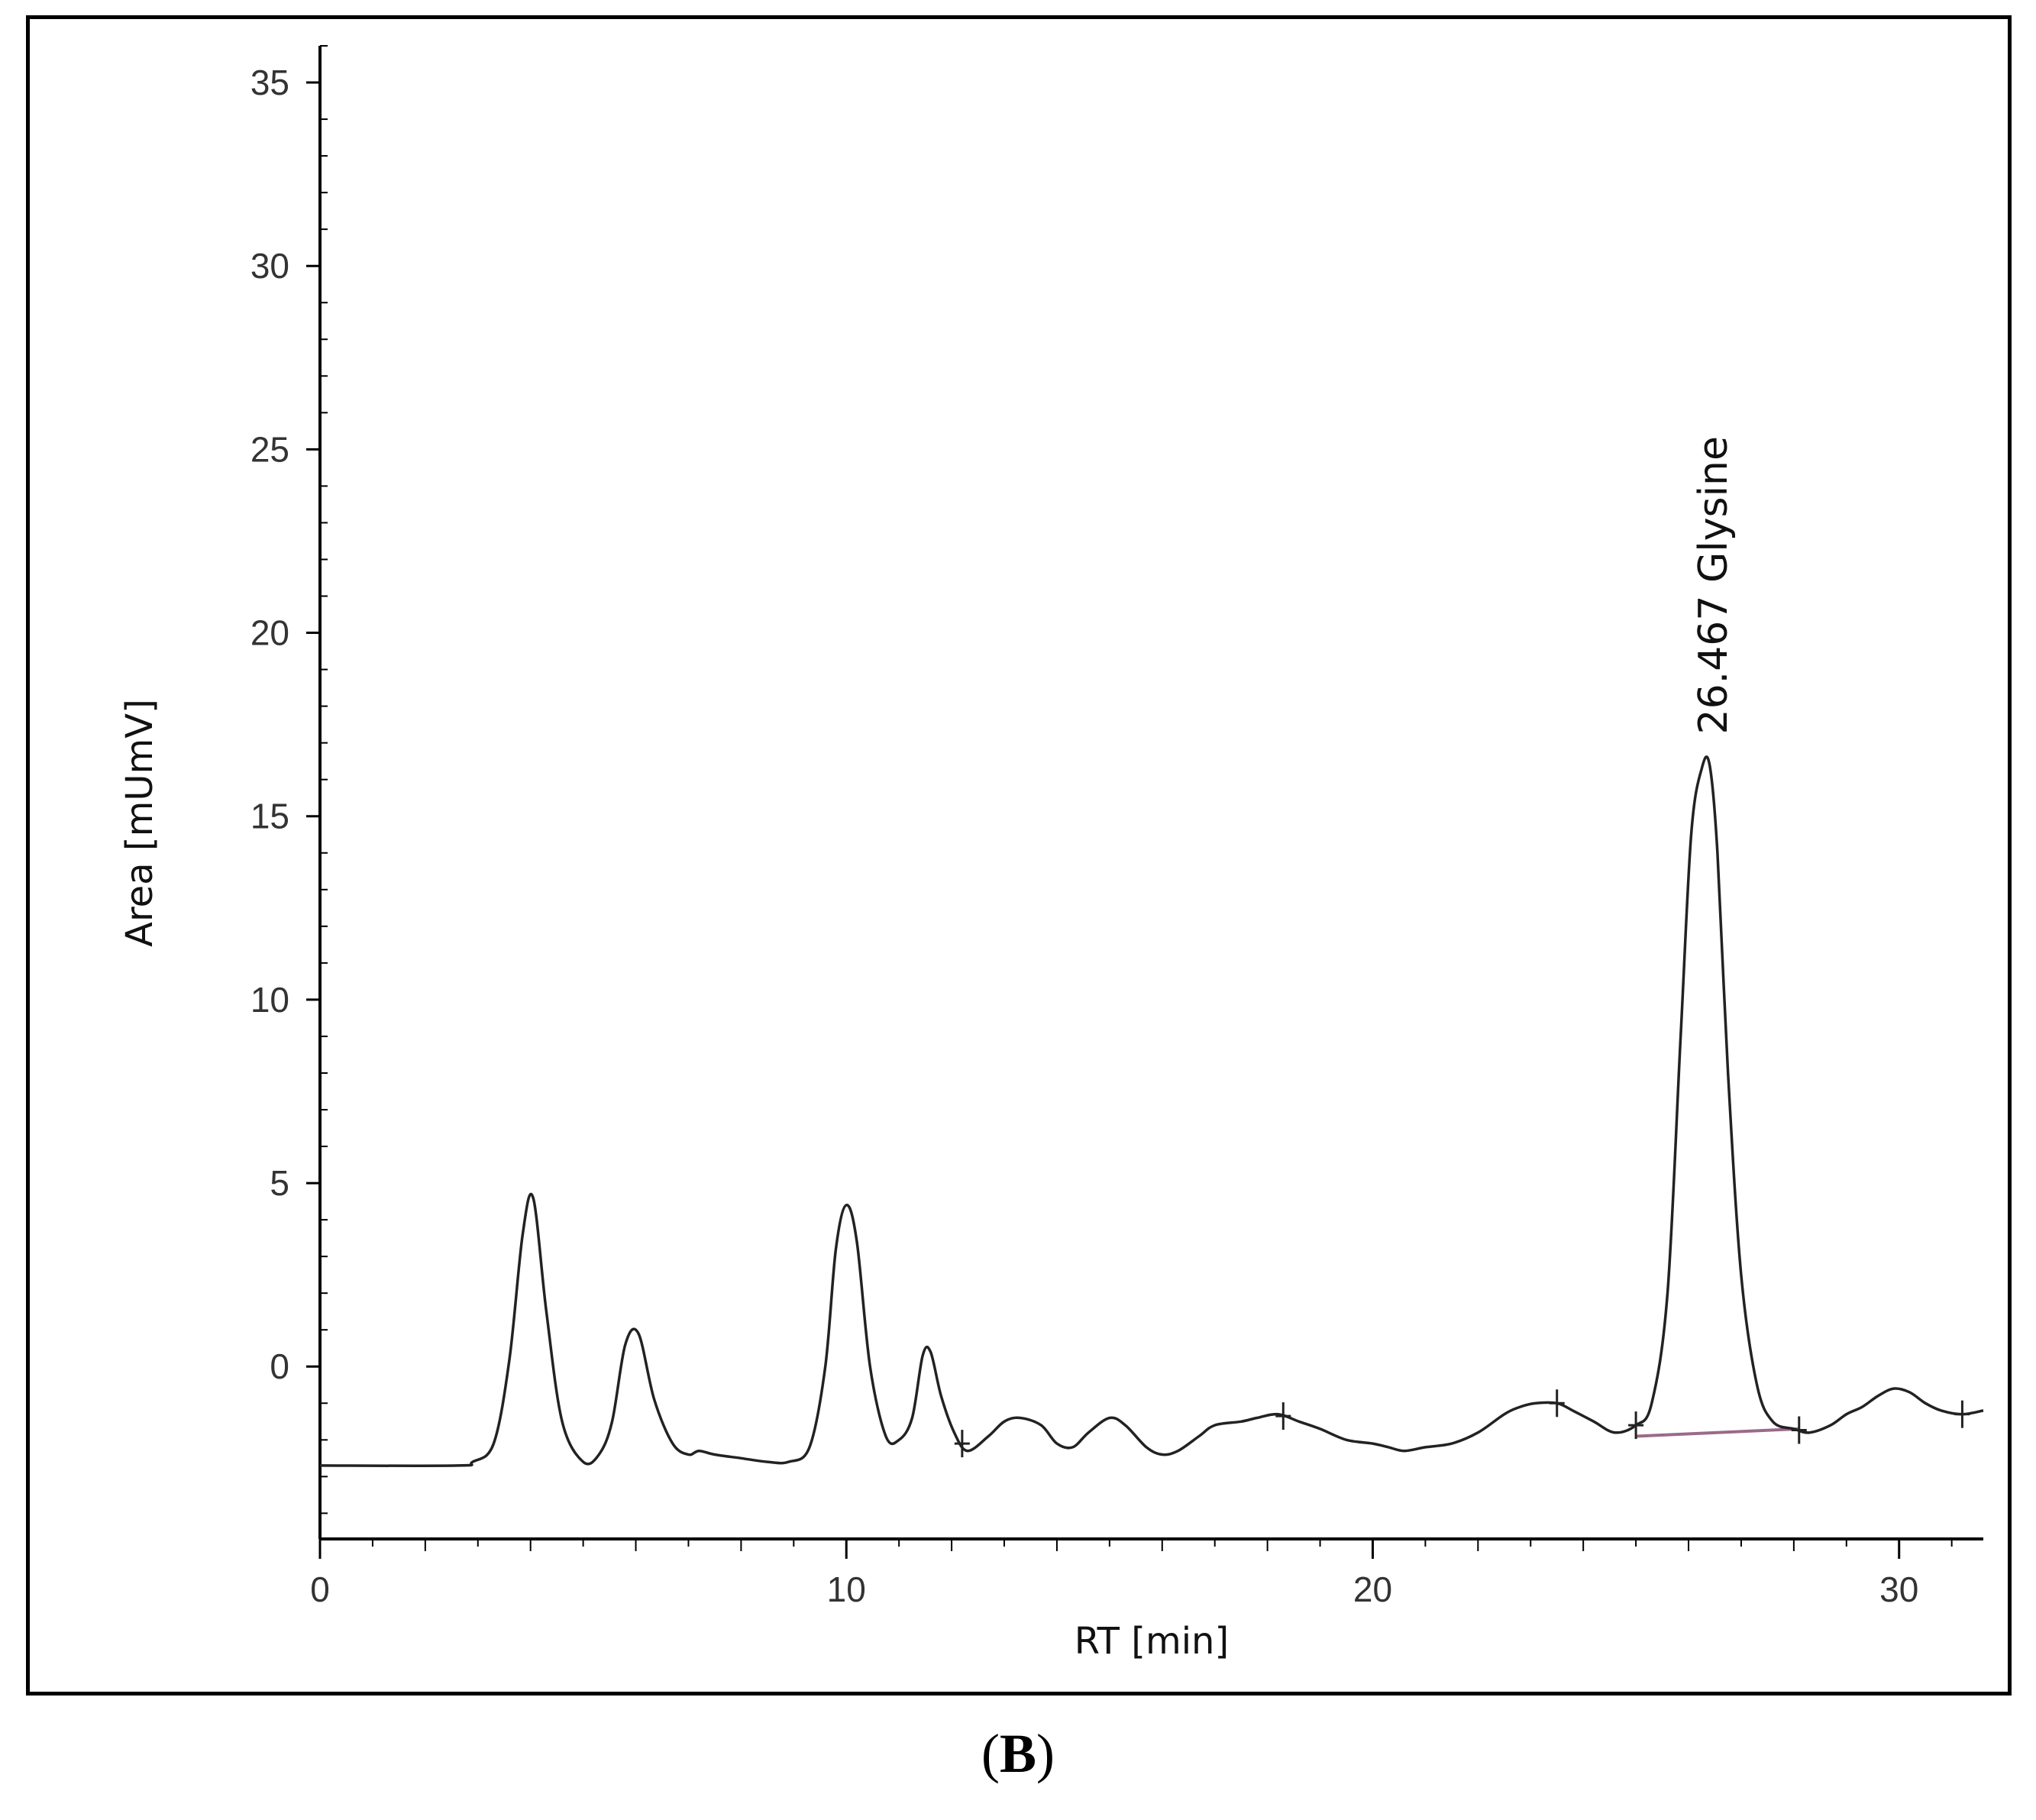 This screenshot has width=2036, height=1820. Describe the element at coordinates (990, 1754) in the screenshot. I see `caption-open: (` at that location.